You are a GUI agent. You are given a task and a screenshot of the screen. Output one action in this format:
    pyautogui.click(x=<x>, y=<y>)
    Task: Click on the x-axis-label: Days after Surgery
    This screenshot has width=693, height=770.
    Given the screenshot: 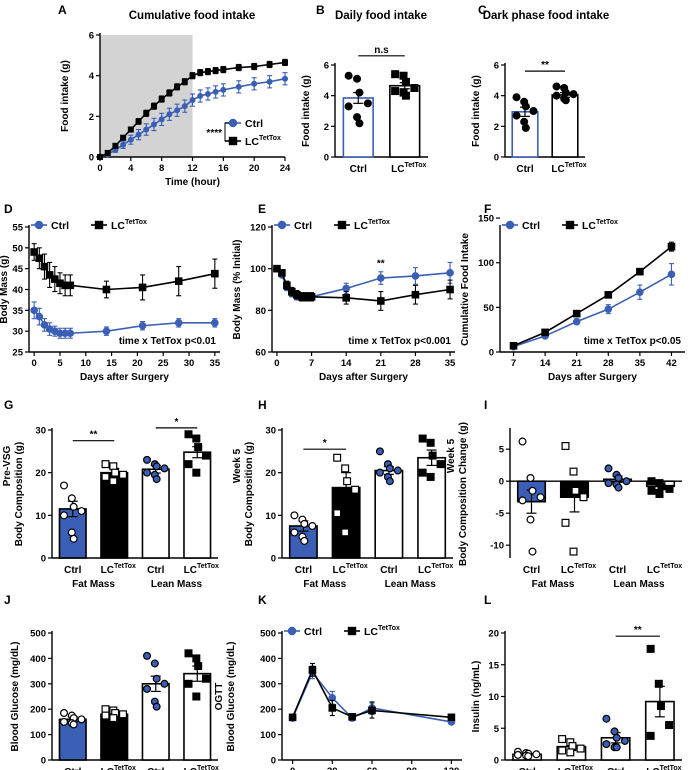 What is the action you would take?
    pyautogui.click(x=363, y=377)
    